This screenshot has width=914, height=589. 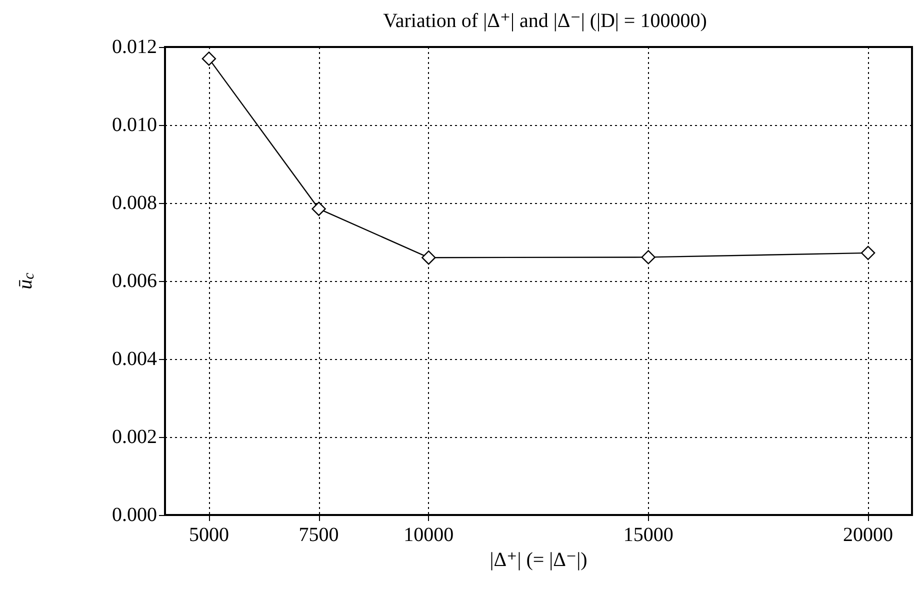 What do you see at coordinates (134, 125) in the screenshot?
I see `y-tick-label: 0.010` at bounding box center [134, 125].